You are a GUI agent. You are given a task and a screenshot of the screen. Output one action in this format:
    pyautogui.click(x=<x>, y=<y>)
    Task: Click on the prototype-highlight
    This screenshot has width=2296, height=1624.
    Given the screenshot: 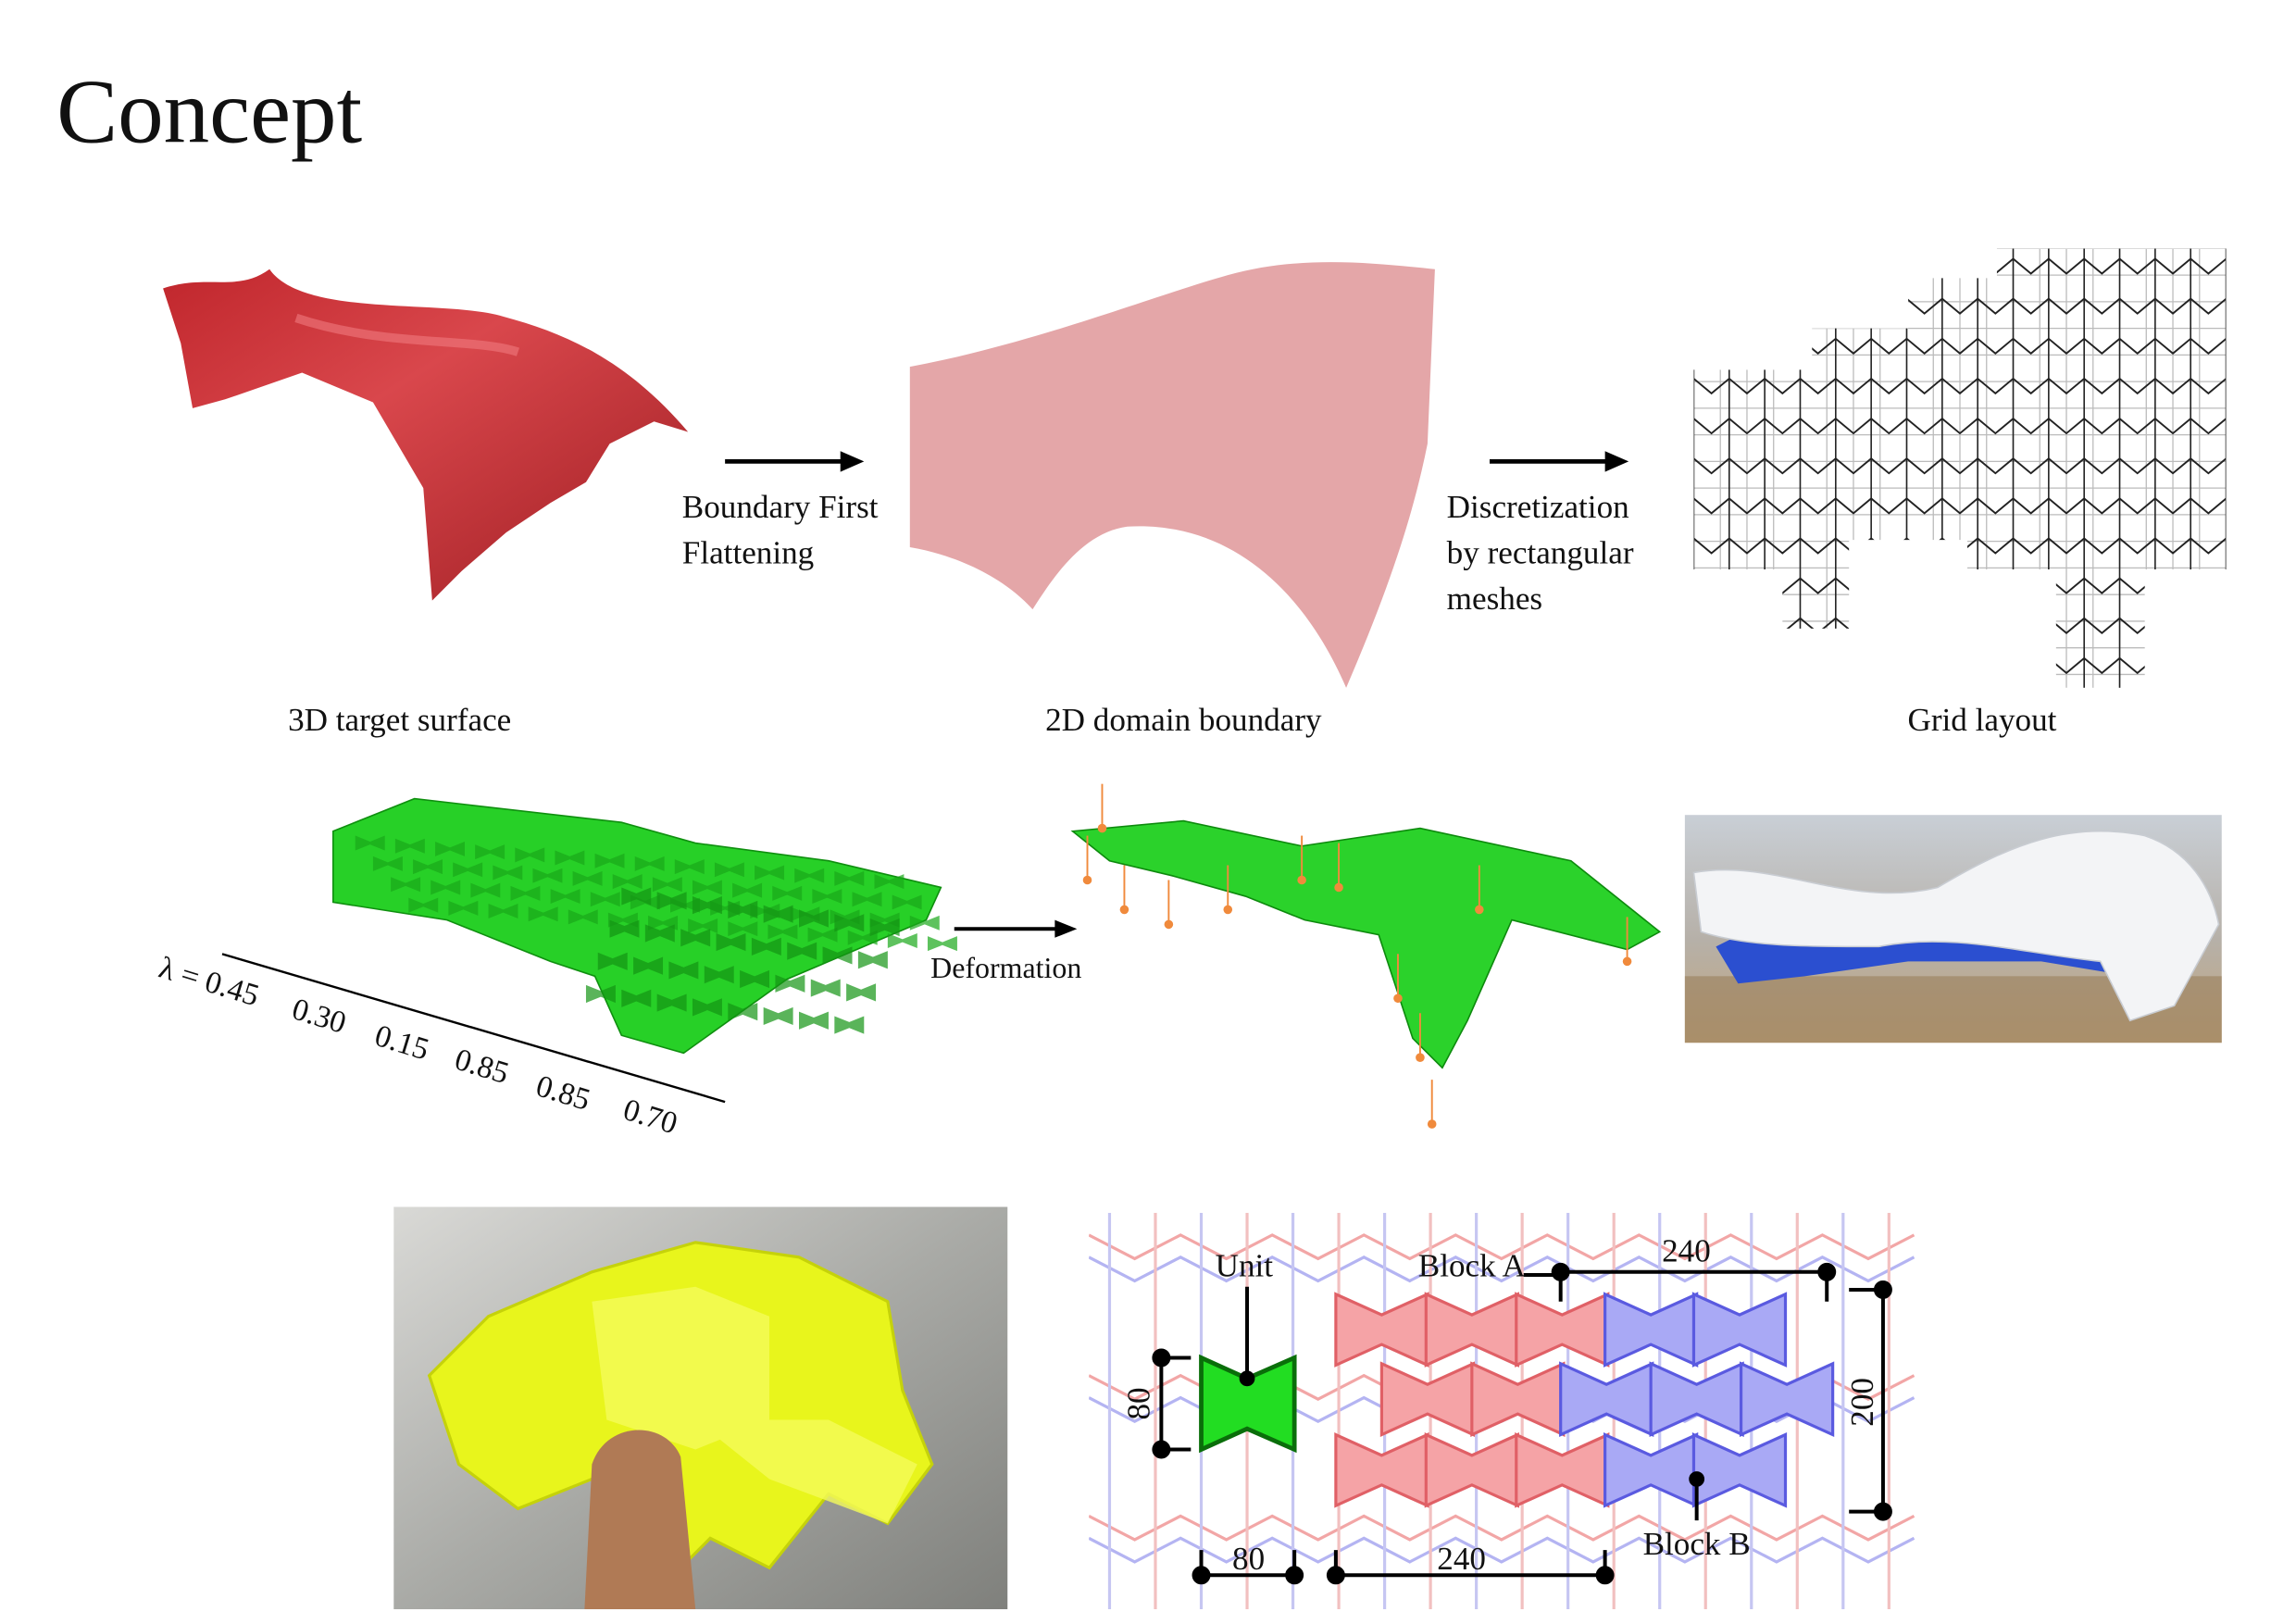 What is the action you would take?
    pyautogui.click(x=754, y=1405)
    